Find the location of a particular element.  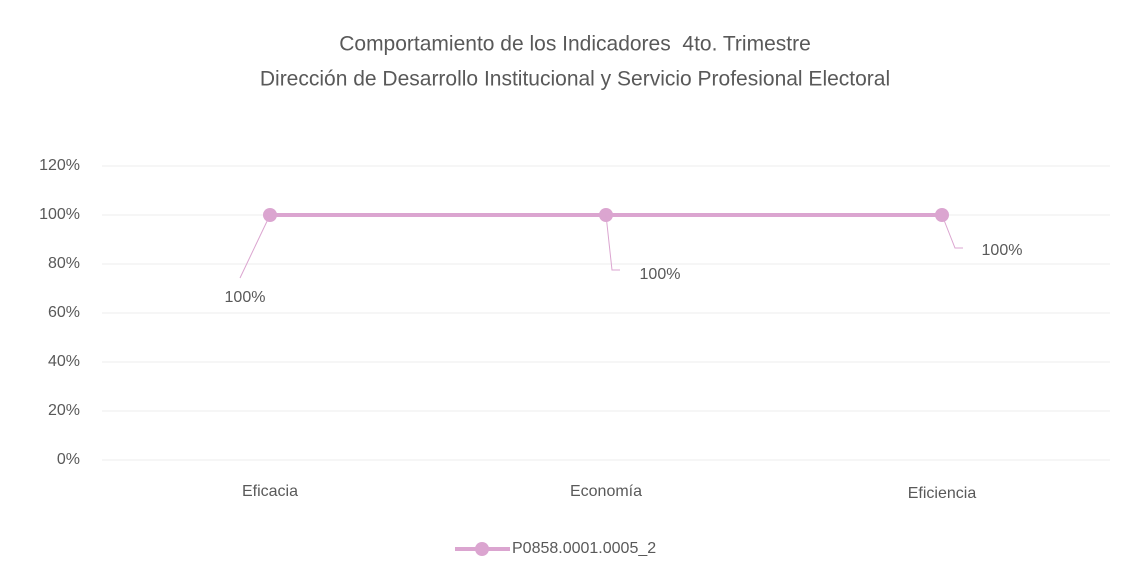

legend-marker is located at coordinates (482, 549).